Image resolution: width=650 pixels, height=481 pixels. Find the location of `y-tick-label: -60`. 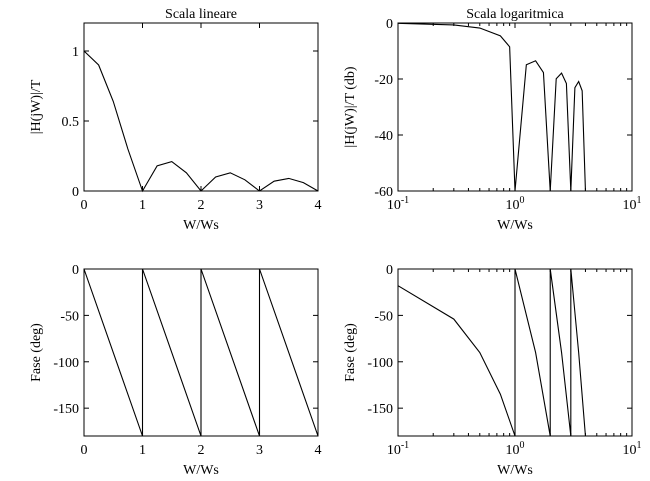

y-tick-label: -60 is located at coordinates (383, 192).